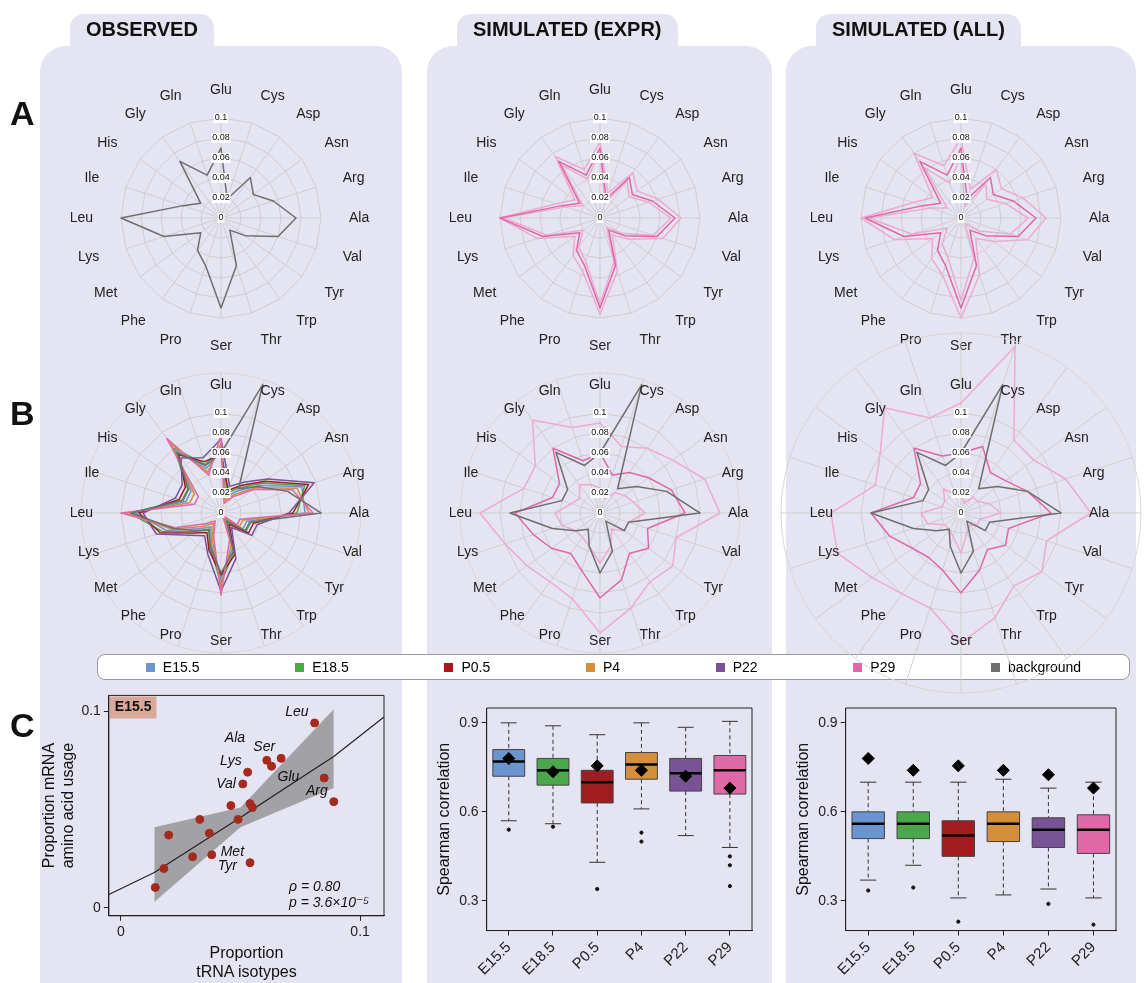 This screenshot has width=1146, height=983. What do you see at coordinates (611, 667) in the screenshot?
I see `legend-label: P4` at bounding box center [611, 667].